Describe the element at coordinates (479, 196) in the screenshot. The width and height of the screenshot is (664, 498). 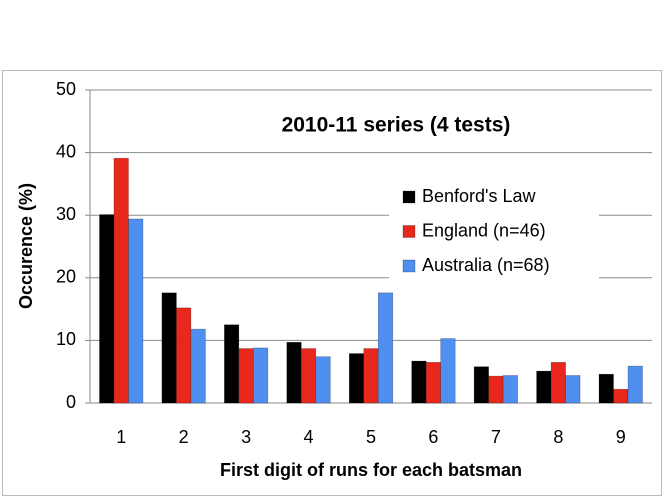
I see `legend-label: Benford's Law` at that location.